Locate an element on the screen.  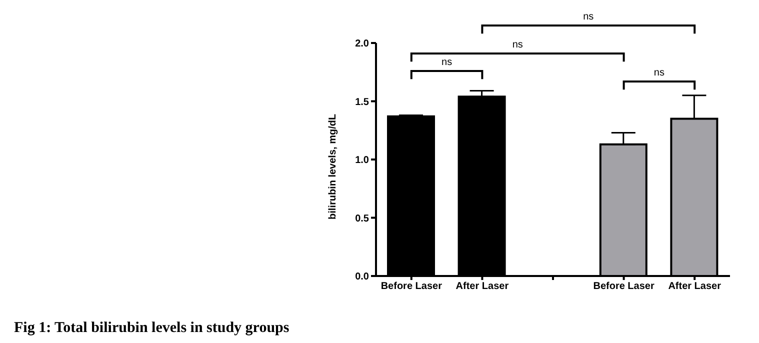
y-tick-label: 1.5 is located at coordinates (362, 102).